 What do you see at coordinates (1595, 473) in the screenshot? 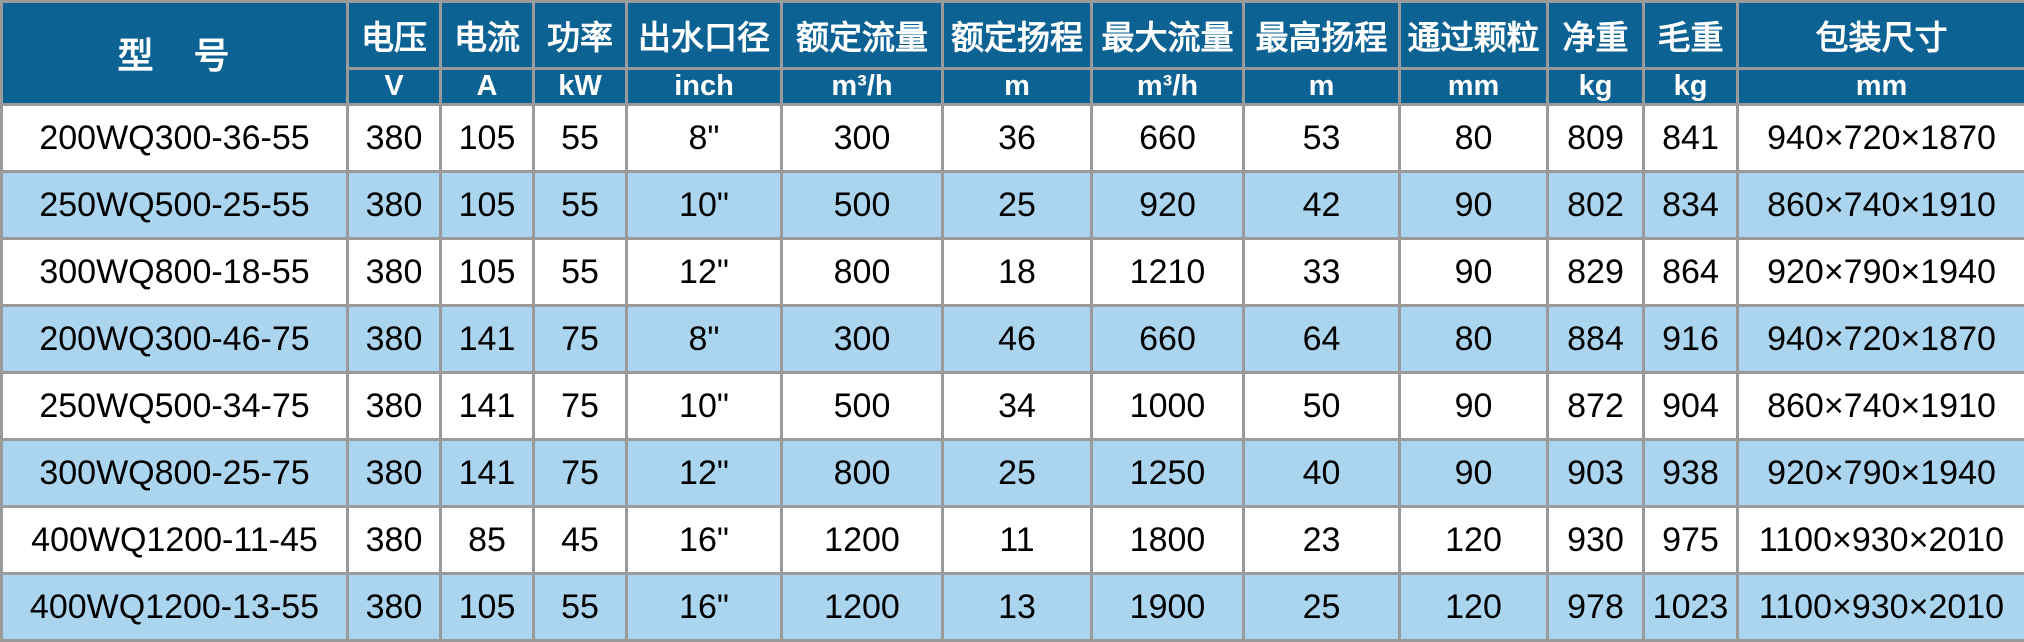
I see `cell-net_weight: 903` at bounding box center [1595, 473].